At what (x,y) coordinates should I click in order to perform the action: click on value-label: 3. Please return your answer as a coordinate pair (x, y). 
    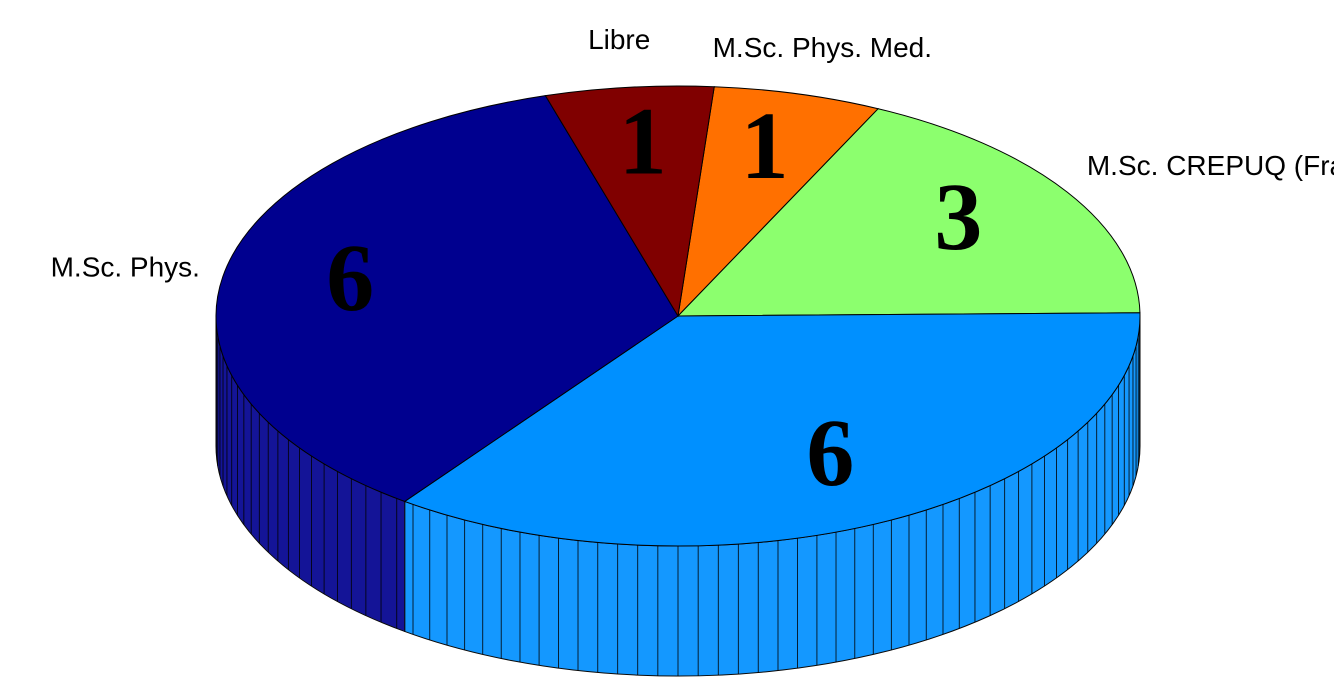
    Looking at the image, I should click on (958, 216).